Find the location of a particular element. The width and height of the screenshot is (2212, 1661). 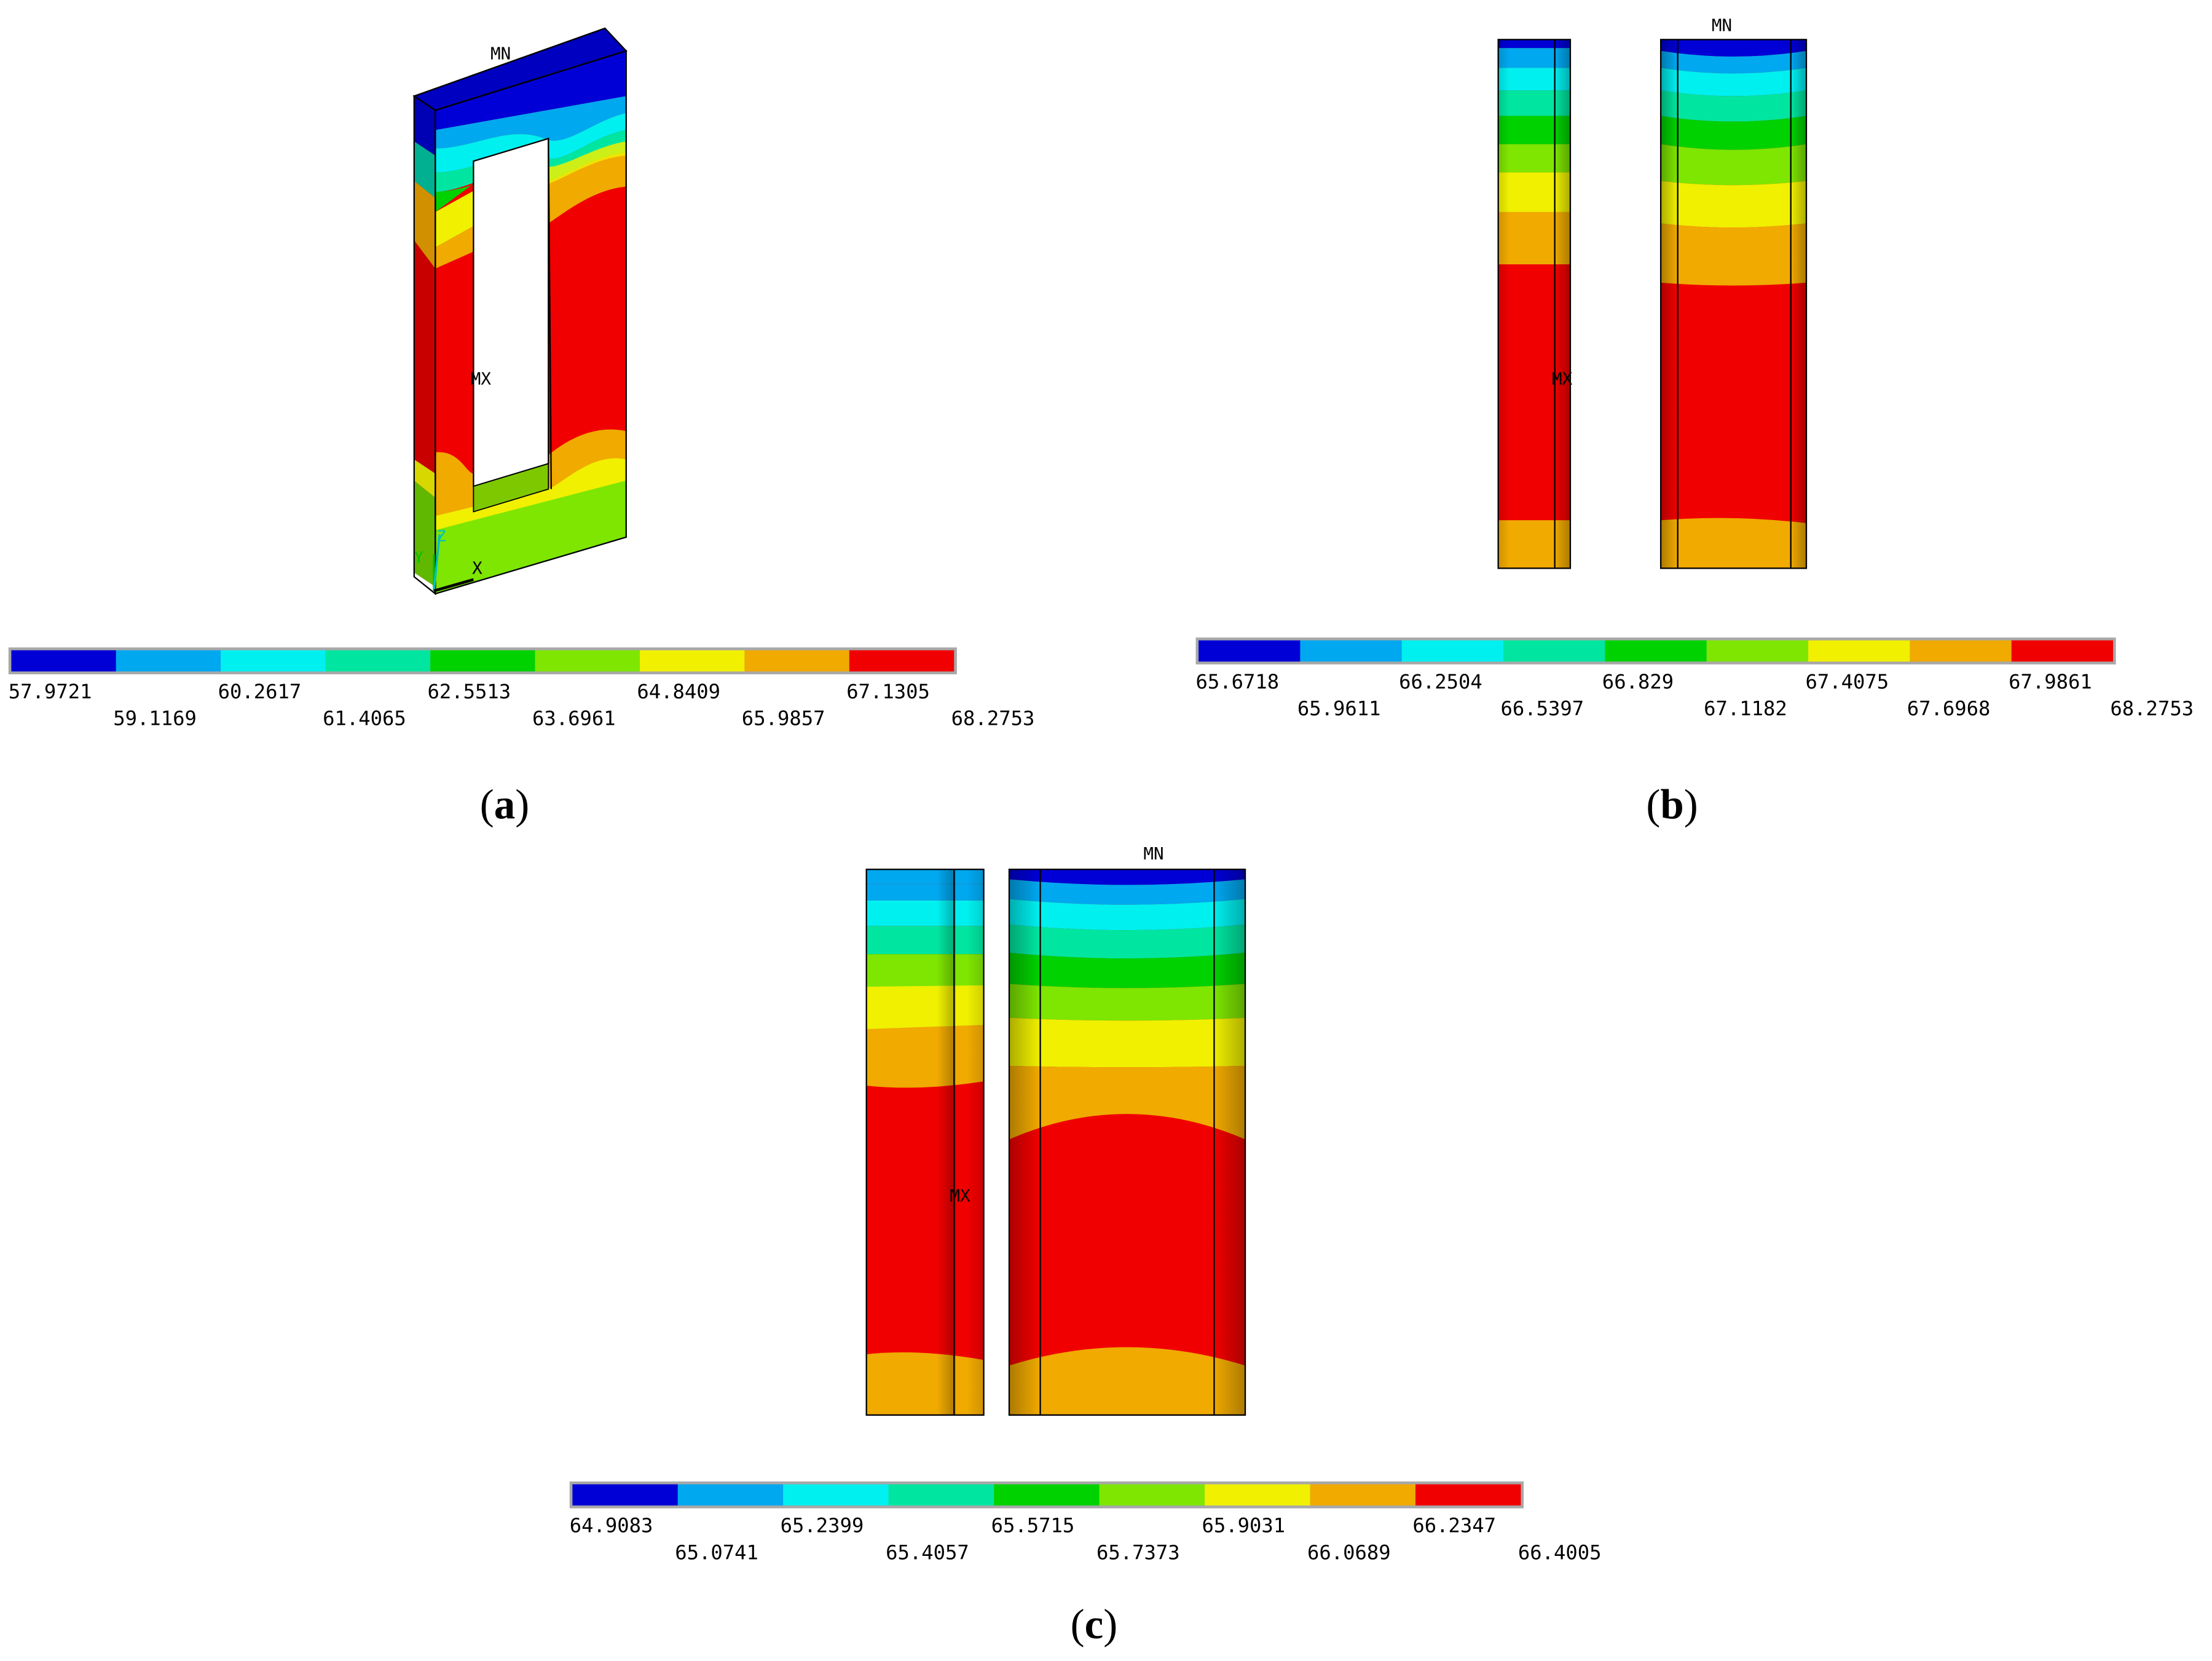

legend-a-value: 60.2617 is located at coordinates (260, 692).